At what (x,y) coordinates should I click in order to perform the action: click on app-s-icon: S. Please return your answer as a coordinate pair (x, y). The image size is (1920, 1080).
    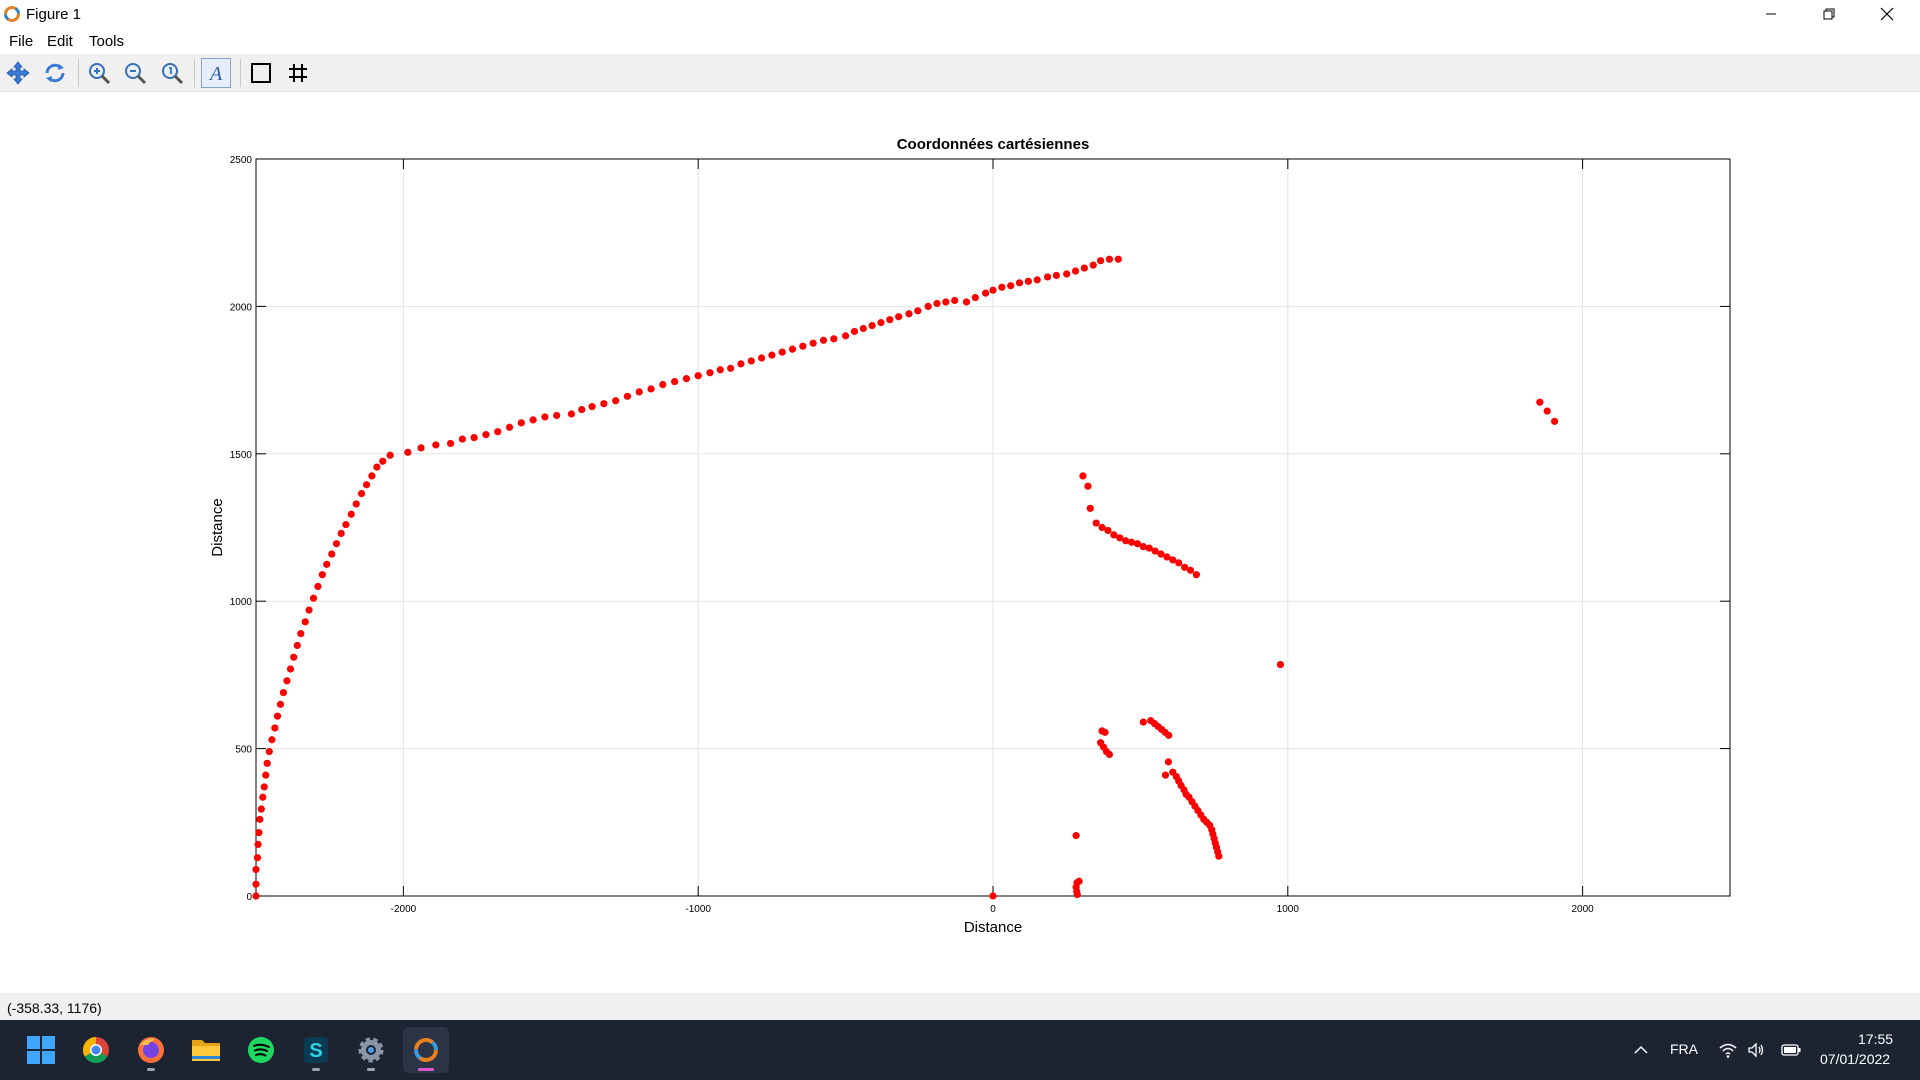
    Looking at the image, I should click on (316, 1050).